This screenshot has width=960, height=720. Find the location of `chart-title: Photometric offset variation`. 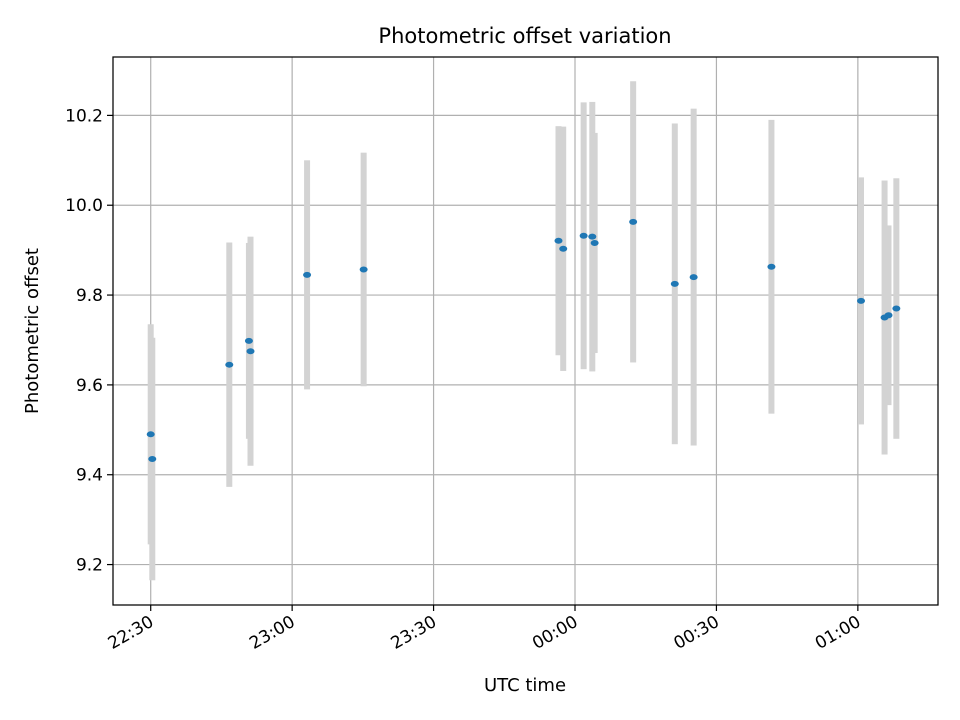

chart-title: Photometric offset variation is located at coordinates (524, 36).